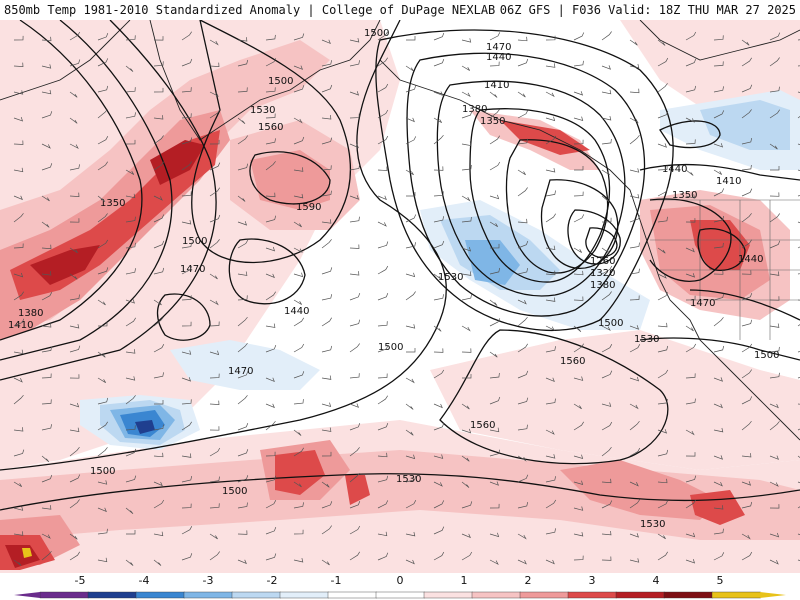 The height and width of the screenshot is (600, 800). I want to click on contour-label: 1350, so click(684, 195).